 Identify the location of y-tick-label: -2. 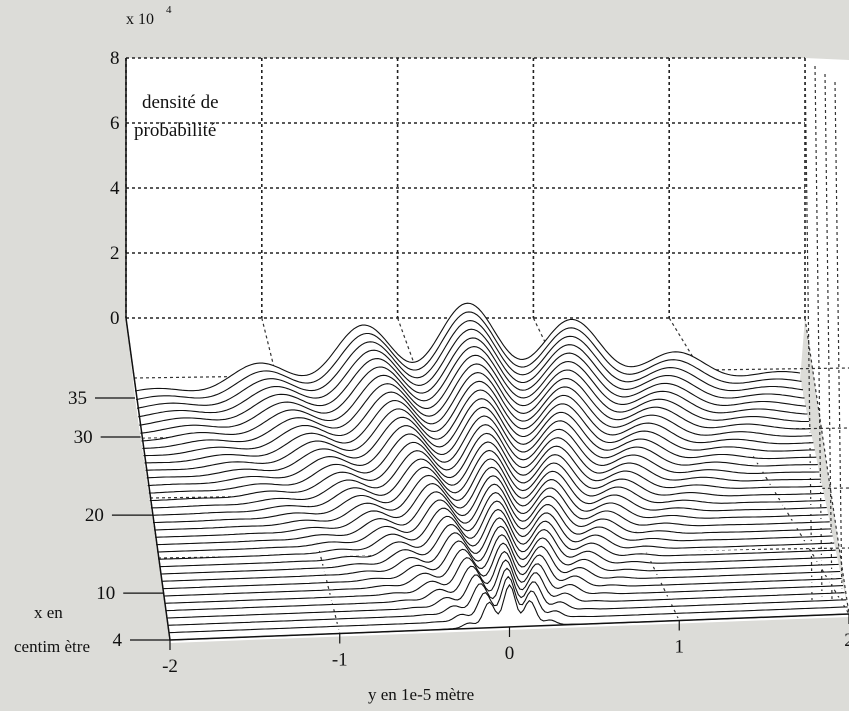
(170, 666).